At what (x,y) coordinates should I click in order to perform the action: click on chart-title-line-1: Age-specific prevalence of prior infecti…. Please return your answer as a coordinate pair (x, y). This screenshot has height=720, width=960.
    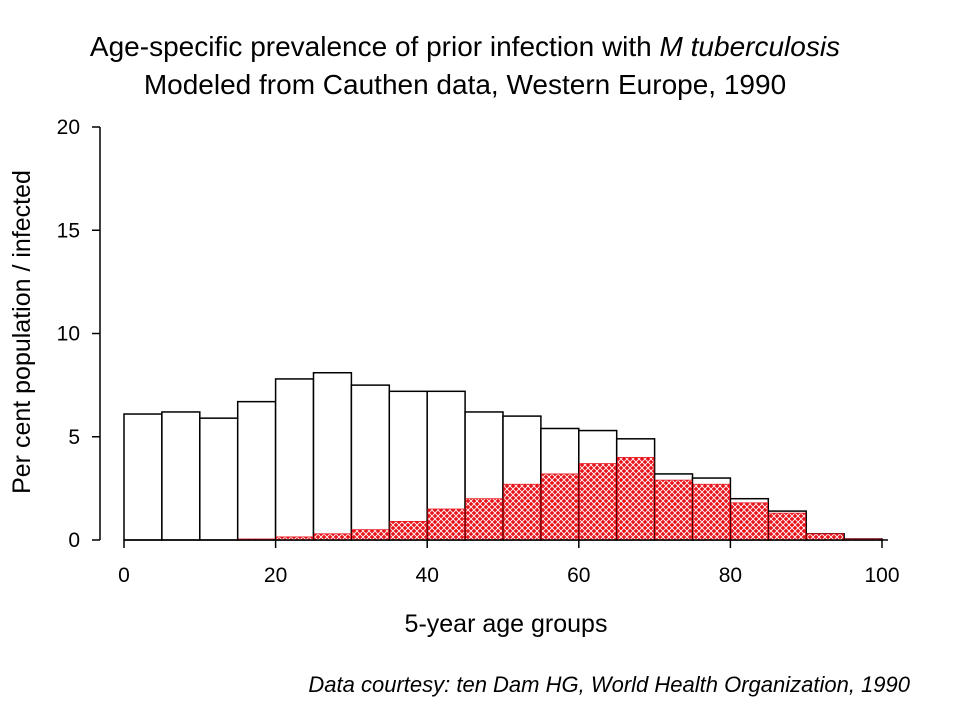
    Looking at the image, I should click on (465, 46).